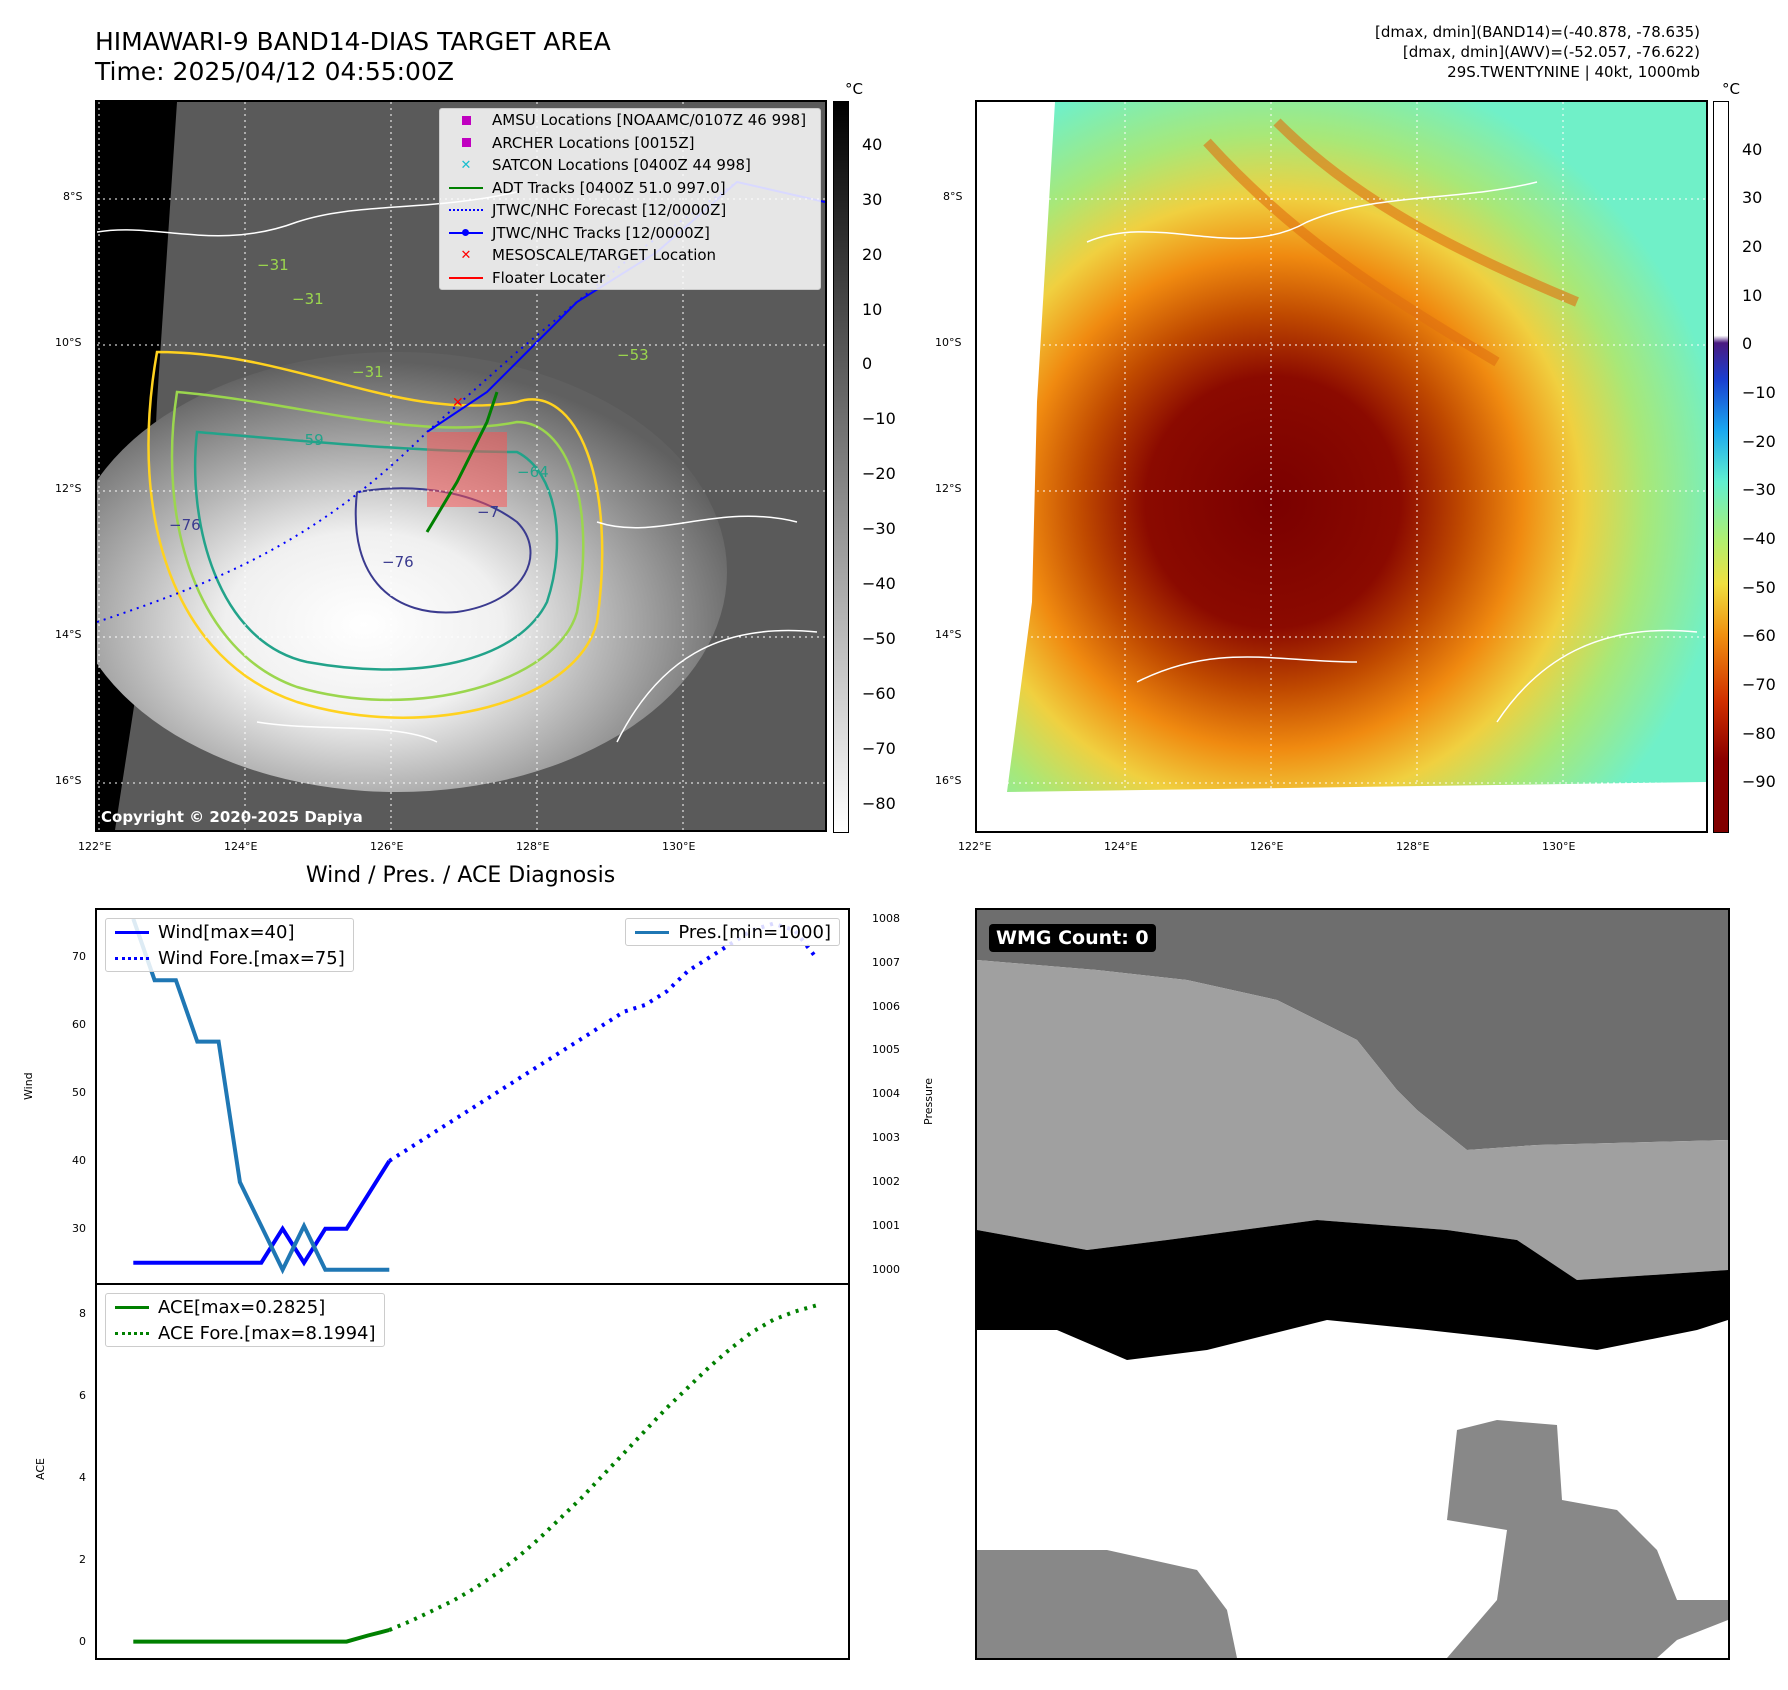 Image resolution: width=1788 pixels, height=1690 pixels. I want to click on pressure-tick: 1002, so click(886, 1182).